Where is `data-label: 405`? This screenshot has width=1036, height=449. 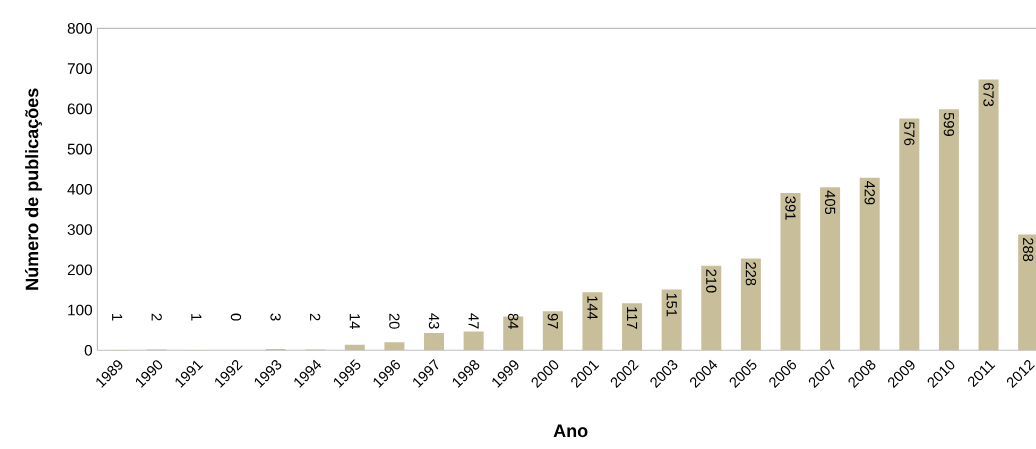 data-label: 405 is located at coordinates (830, 202).